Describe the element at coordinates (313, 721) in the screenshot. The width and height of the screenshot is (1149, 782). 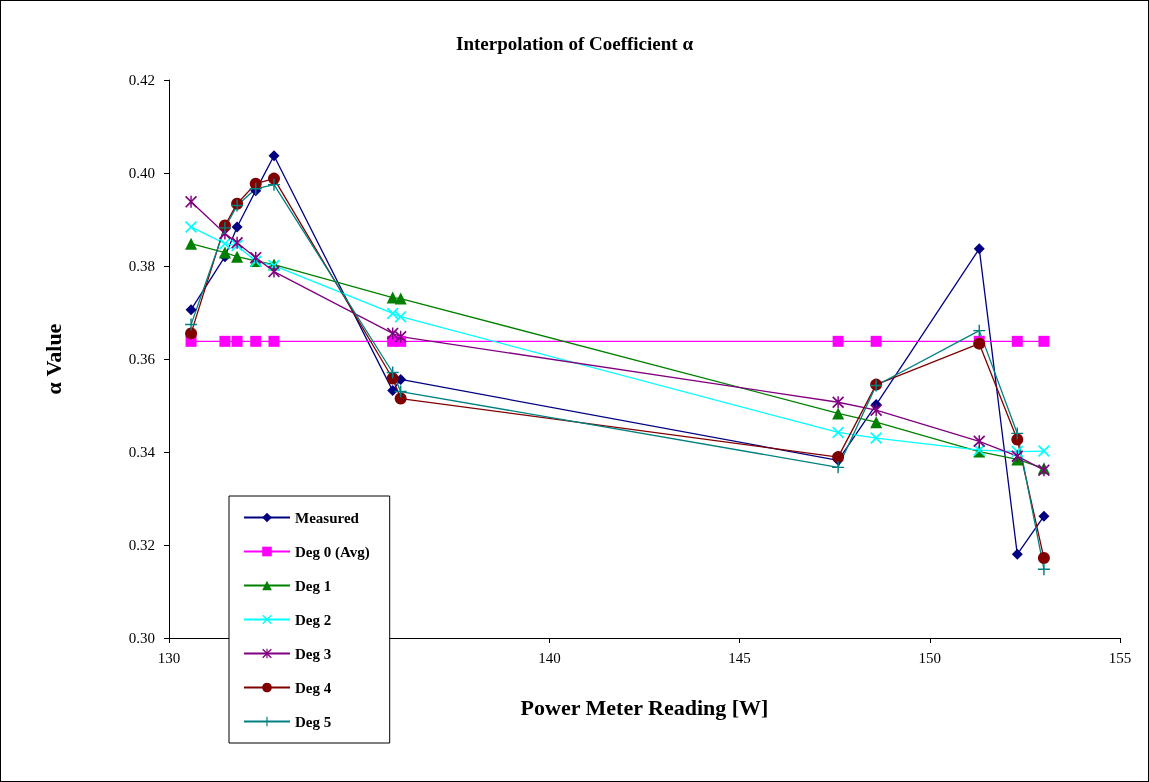
I see `legend-label: Deg 5` at that location.